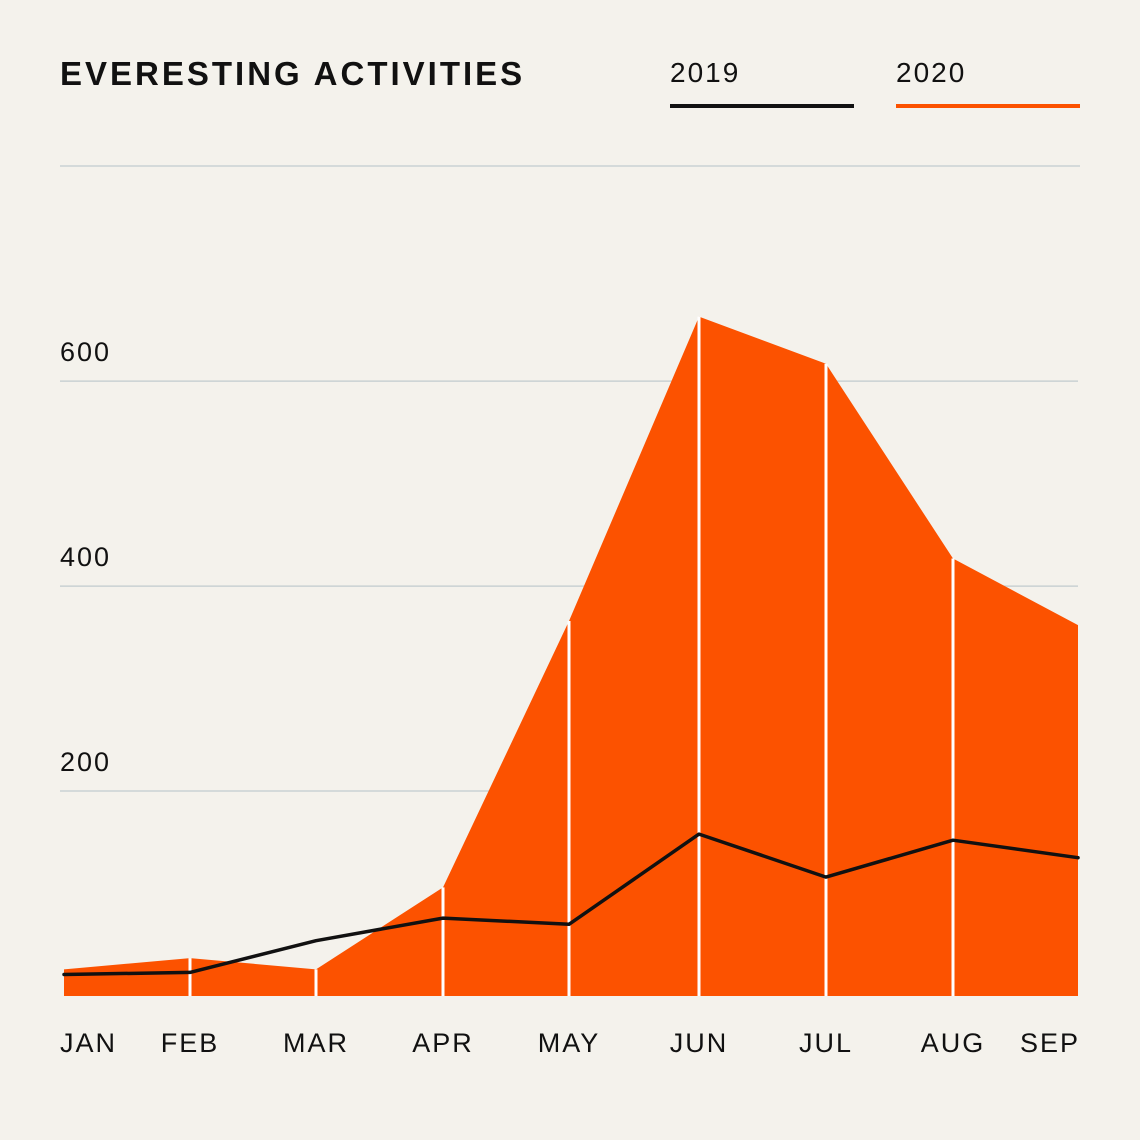 The image size is (1140, 1140). I want to click on legend-item-2019: 2019, so click(762, 82).